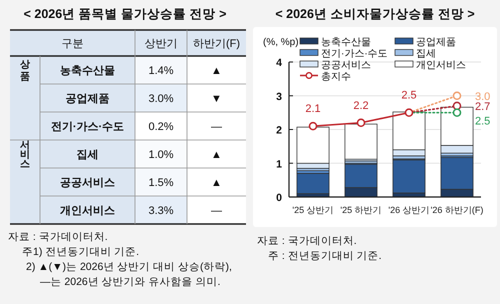 The height and width of the screenshot is (304, 500). Describe the element at coordinates (87, 127) in the screenshot. I see `y-tick-label: 전기·가스·수도` at that location.